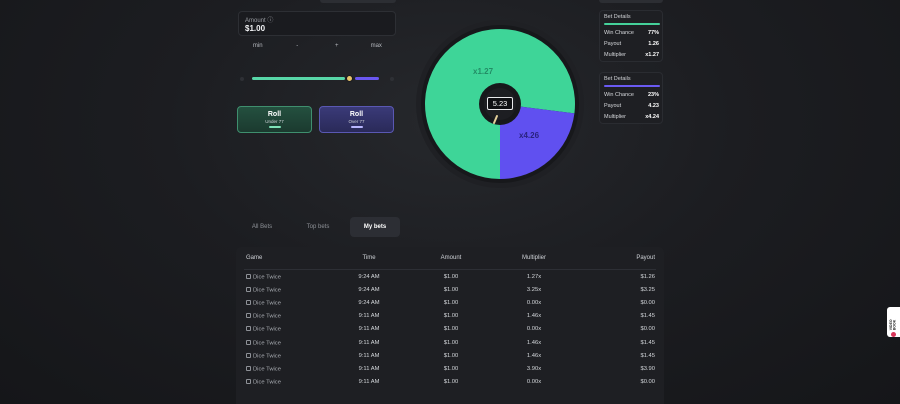 This screenshot has height=404, width=900. Describe the element at coordinates (257, 46) in the screenshot. I see `min-button: min` at that location.